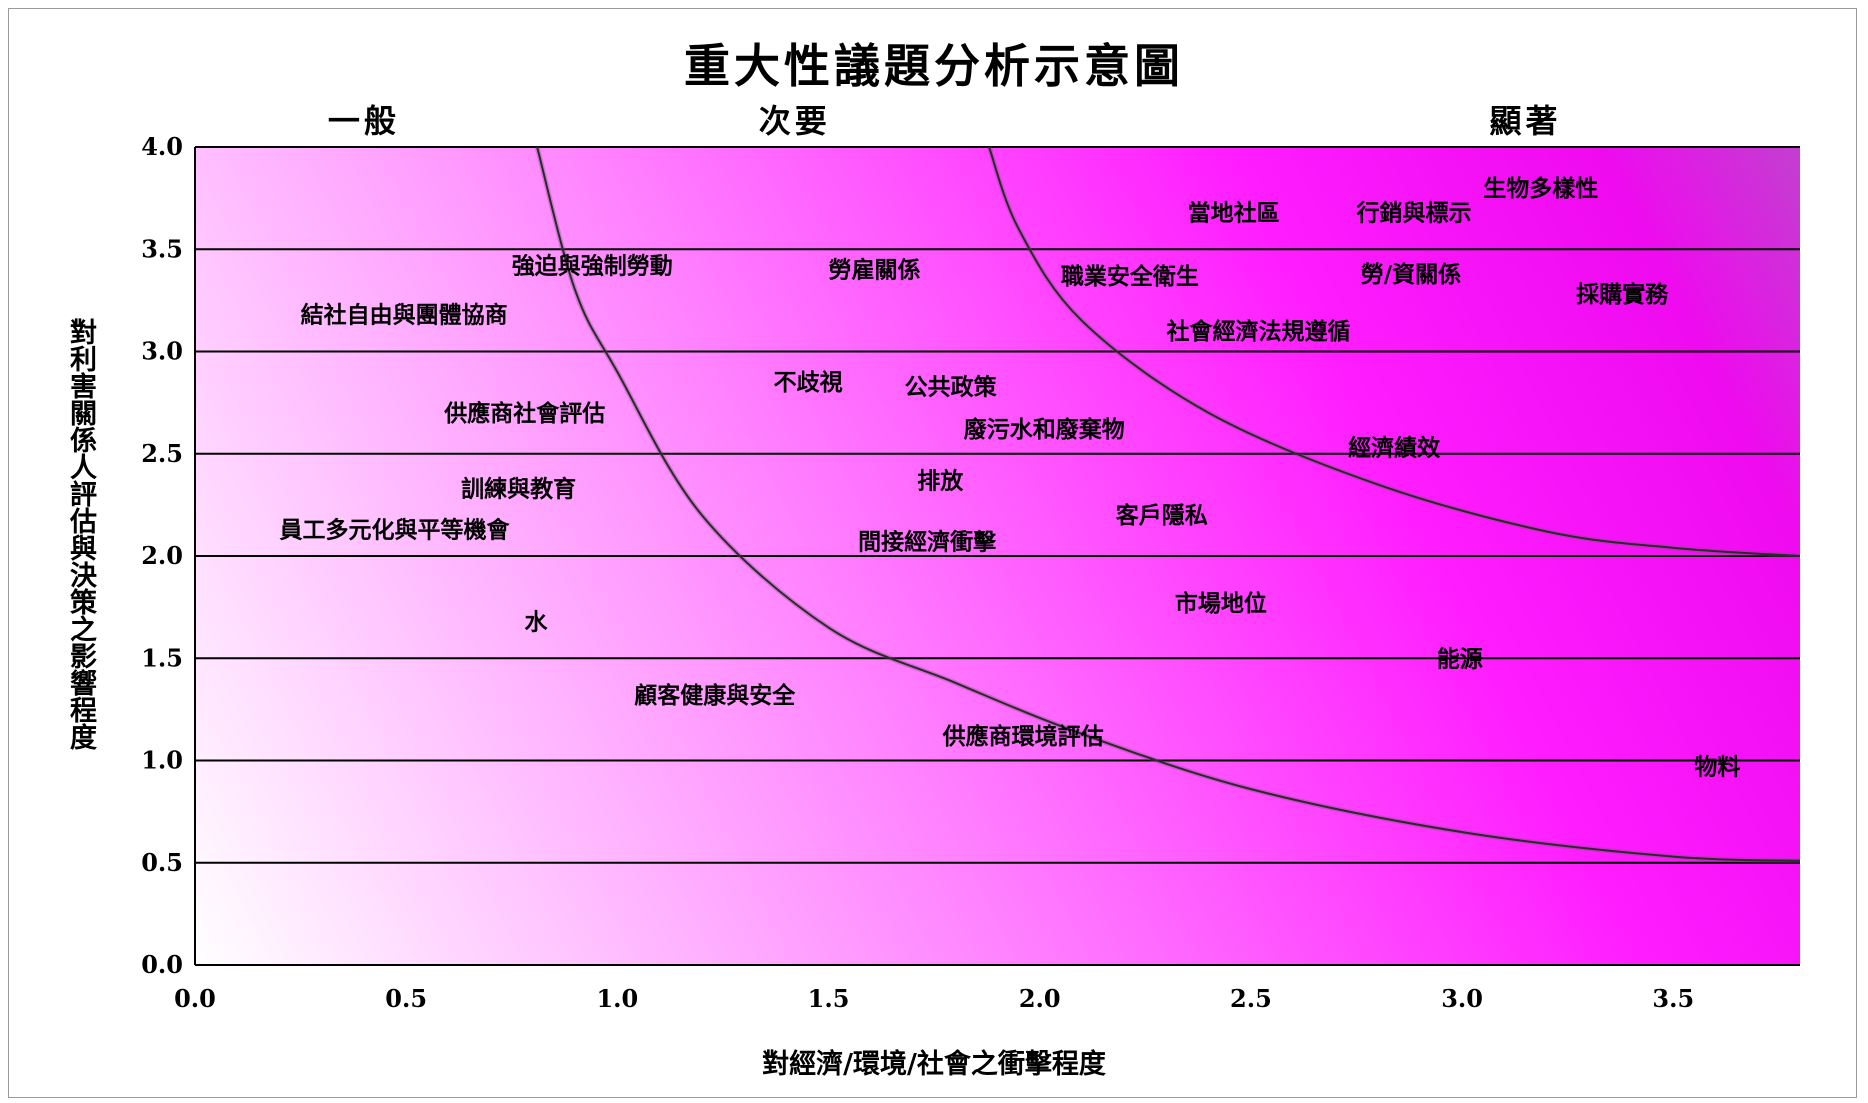 This screenshot has width=1868, height=1103. Describe the element at coordinates (162, 657) in the screenshot. I see `y-tick-label: 1.5` at that location.